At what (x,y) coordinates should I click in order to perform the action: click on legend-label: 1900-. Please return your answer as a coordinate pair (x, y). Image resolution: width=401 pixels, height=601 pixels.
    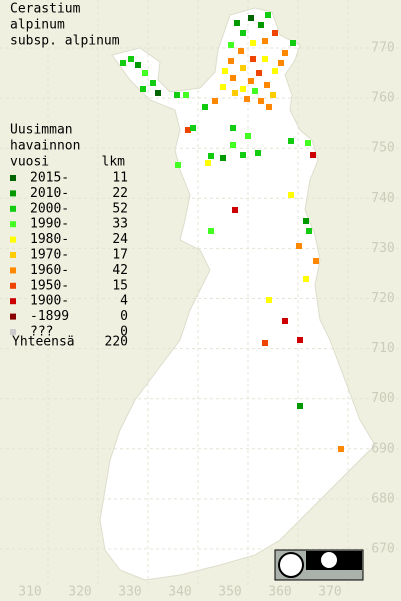
    Looking at the image, I should click on (49, 301).